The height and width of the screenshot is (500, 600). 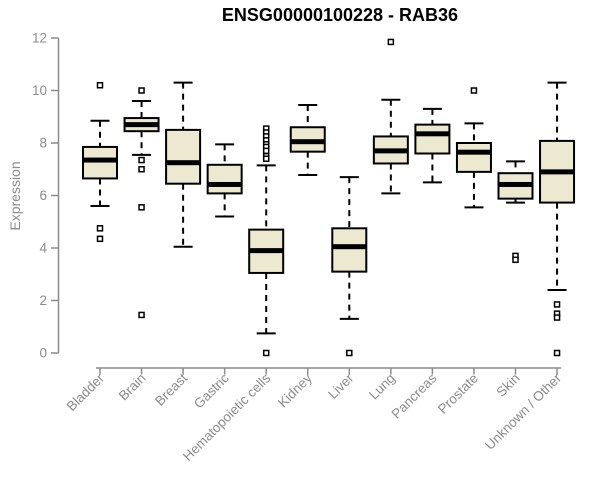 I want to click on x-tick-label: Unknown / Other, so click(x=523, y=411).